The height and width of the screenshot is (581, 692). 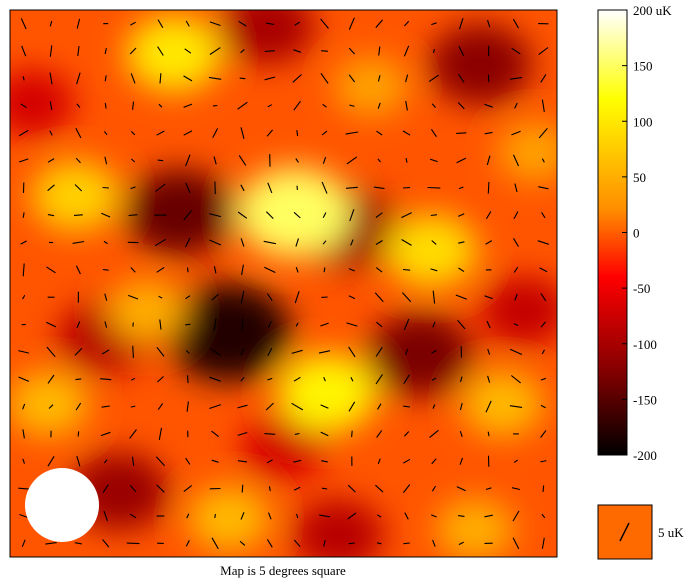 What do you see at coordinates (652, 10) in the screenshot?
I see `colorbar-tick-label: 200 uK` at bounding box center [652, 10].